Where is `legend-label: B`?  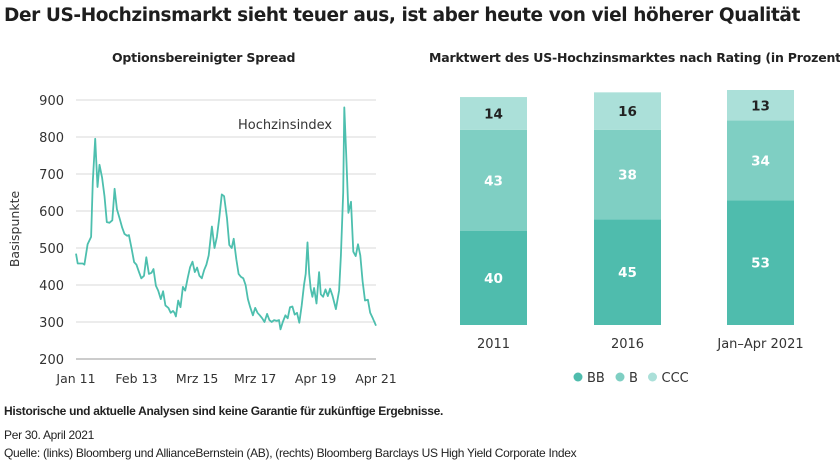
legend-label: B is located at coordinates (633, 378).